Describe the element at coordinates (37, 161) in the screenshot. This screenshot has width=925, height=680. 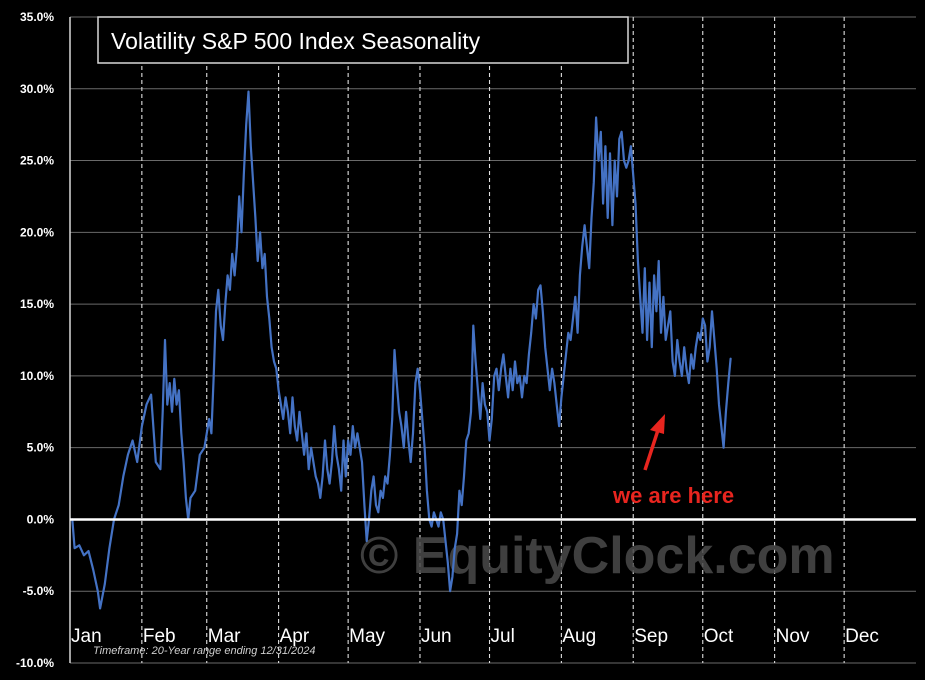
I see `y-tick-label: 25.0%` at that location.